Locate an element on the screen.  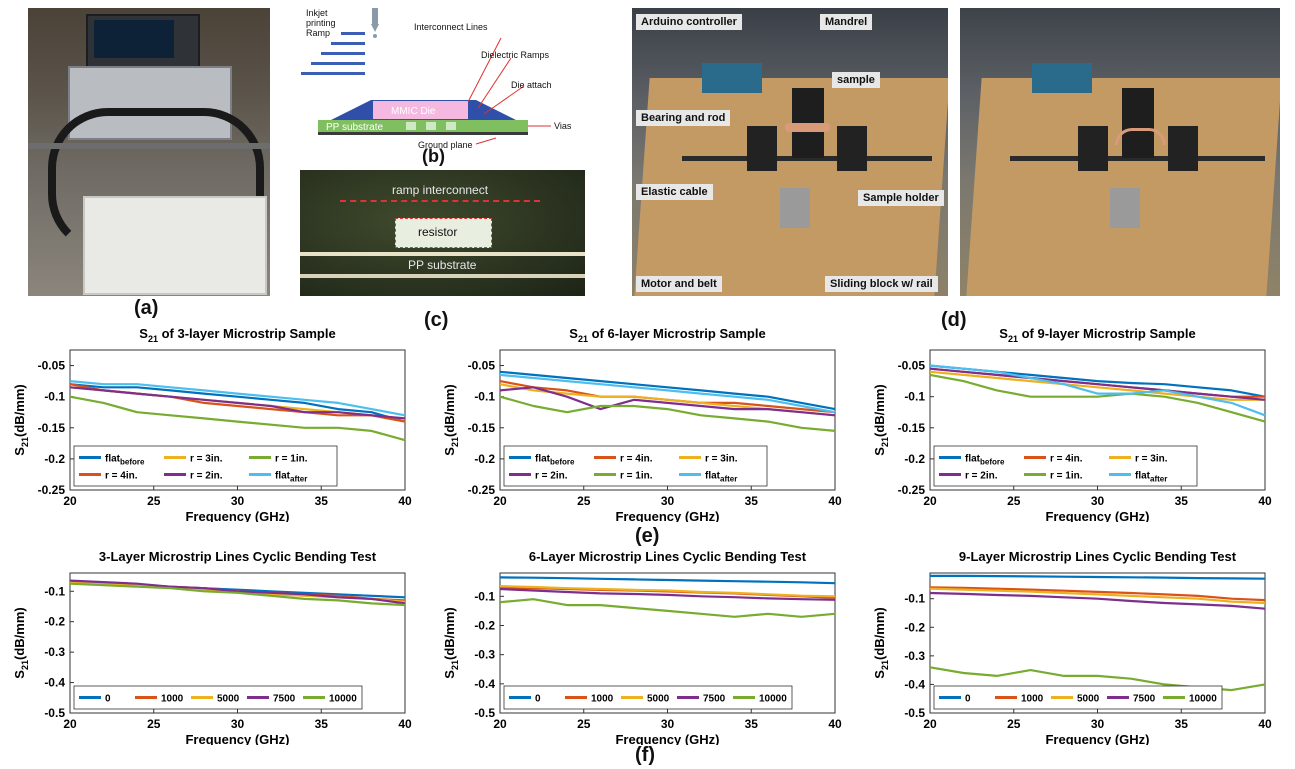
label-bearing: Bearing and rod is located at coordinates (683, 118).